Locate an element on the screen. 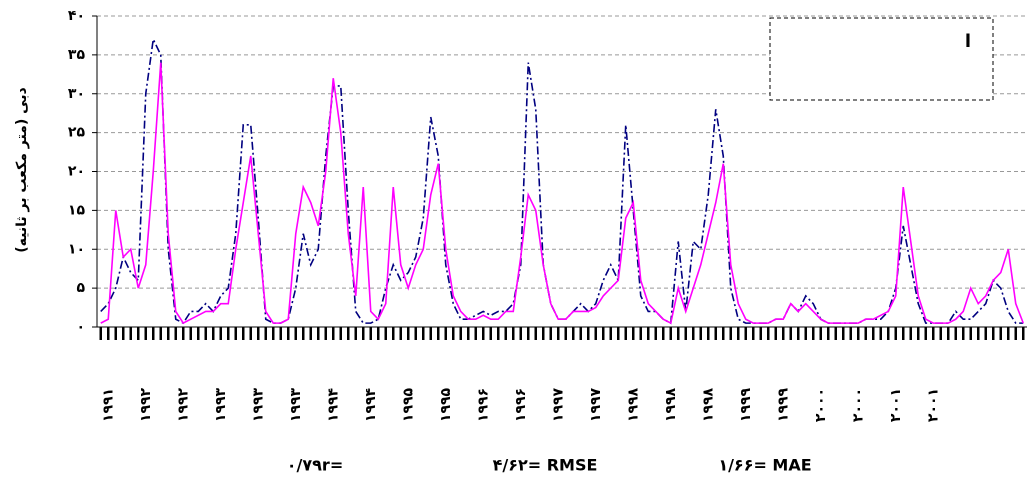 The height and width of the screenshot is (479, 1033). stat-rmse: ۴/۶۲= RMSE is located at coordinates (545, 465).